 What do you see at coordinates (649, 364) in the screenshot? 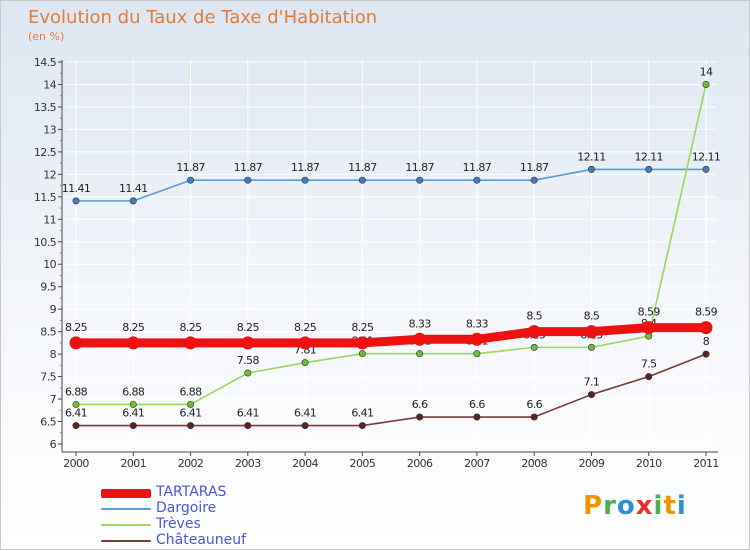
I see `data-label: 7.5` at bounding box center [649, 364].